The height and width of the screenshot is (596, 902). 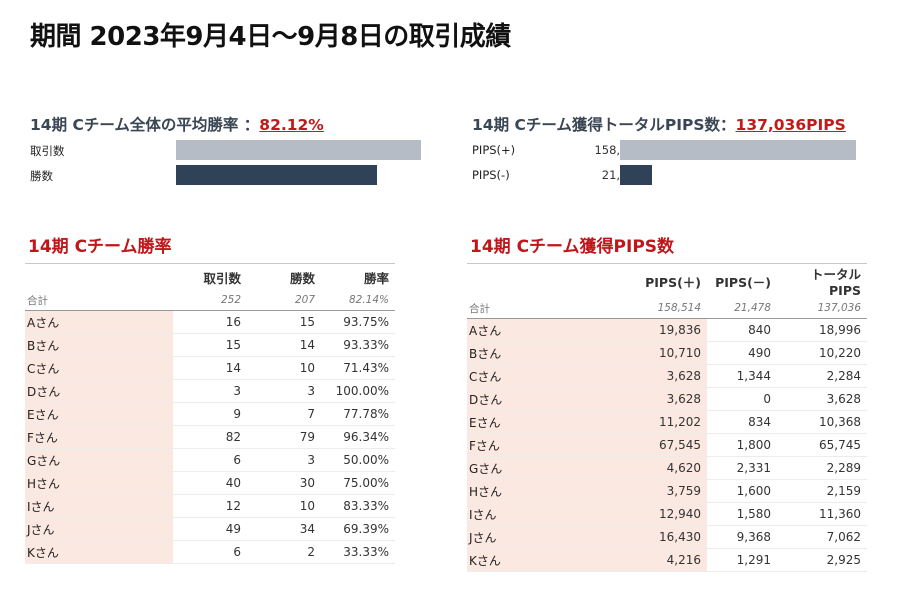 I want to click on table-cell: 6, so click(x=210, y=552).